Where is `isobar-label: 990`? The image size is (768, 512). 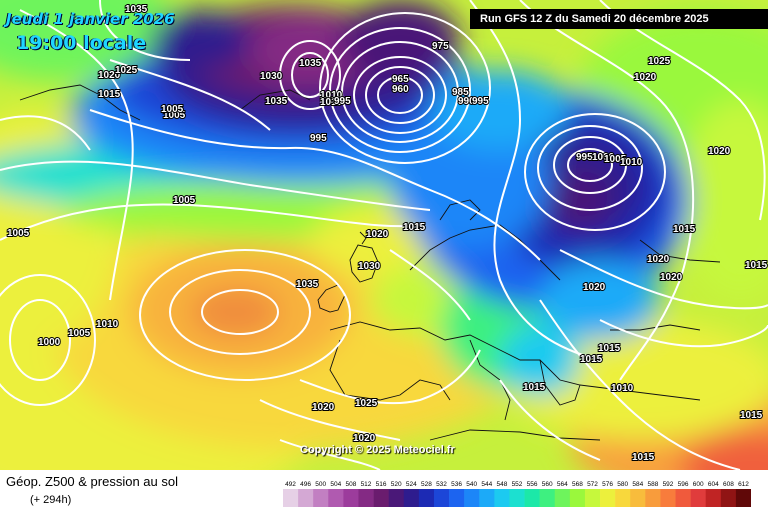 isobar-label: 990 is located at coordinates (466, 101).